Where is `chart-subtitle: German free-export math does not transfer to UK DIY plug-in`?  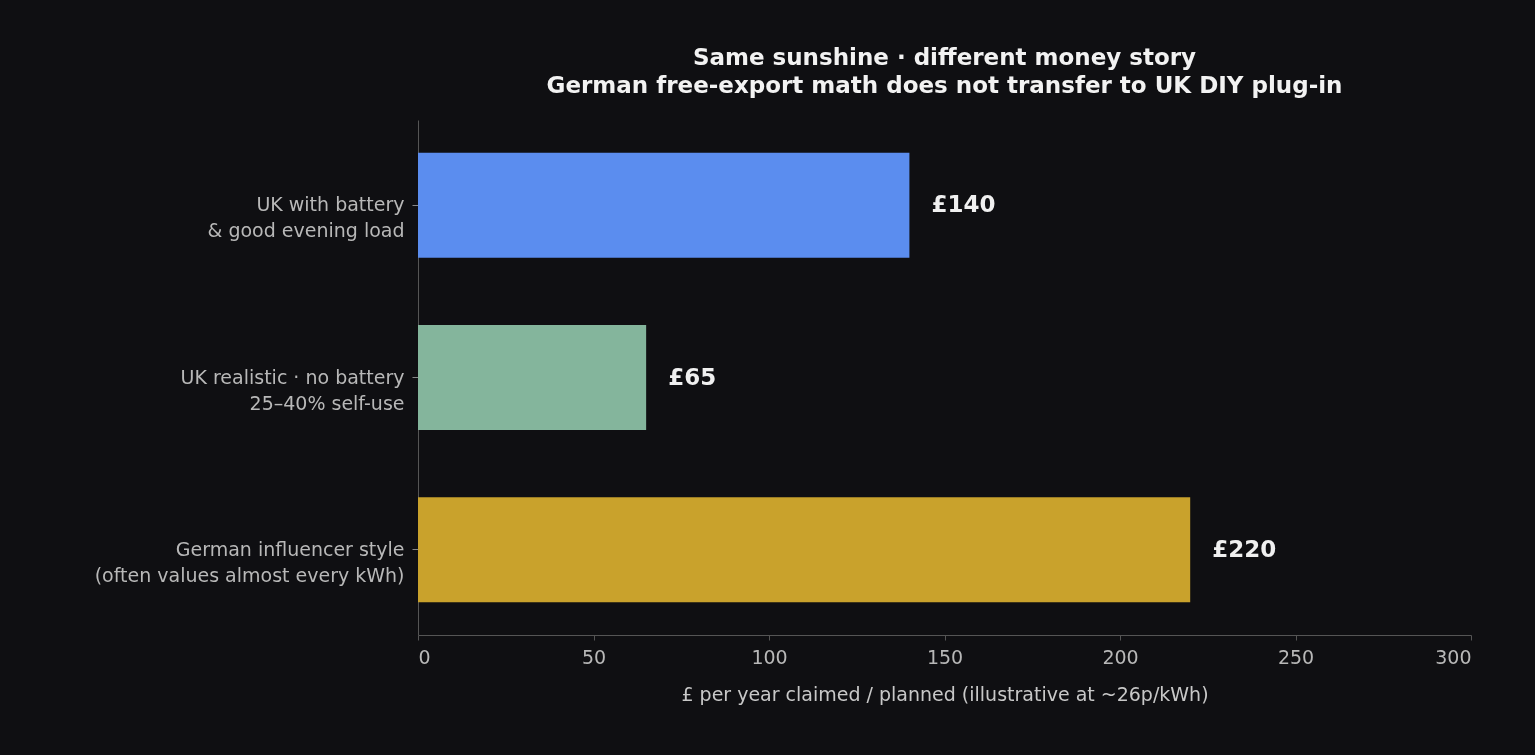 chart-subtitle: German free-export math does not transfer to UK DIY plug-in is located at coordinates (944, 85).